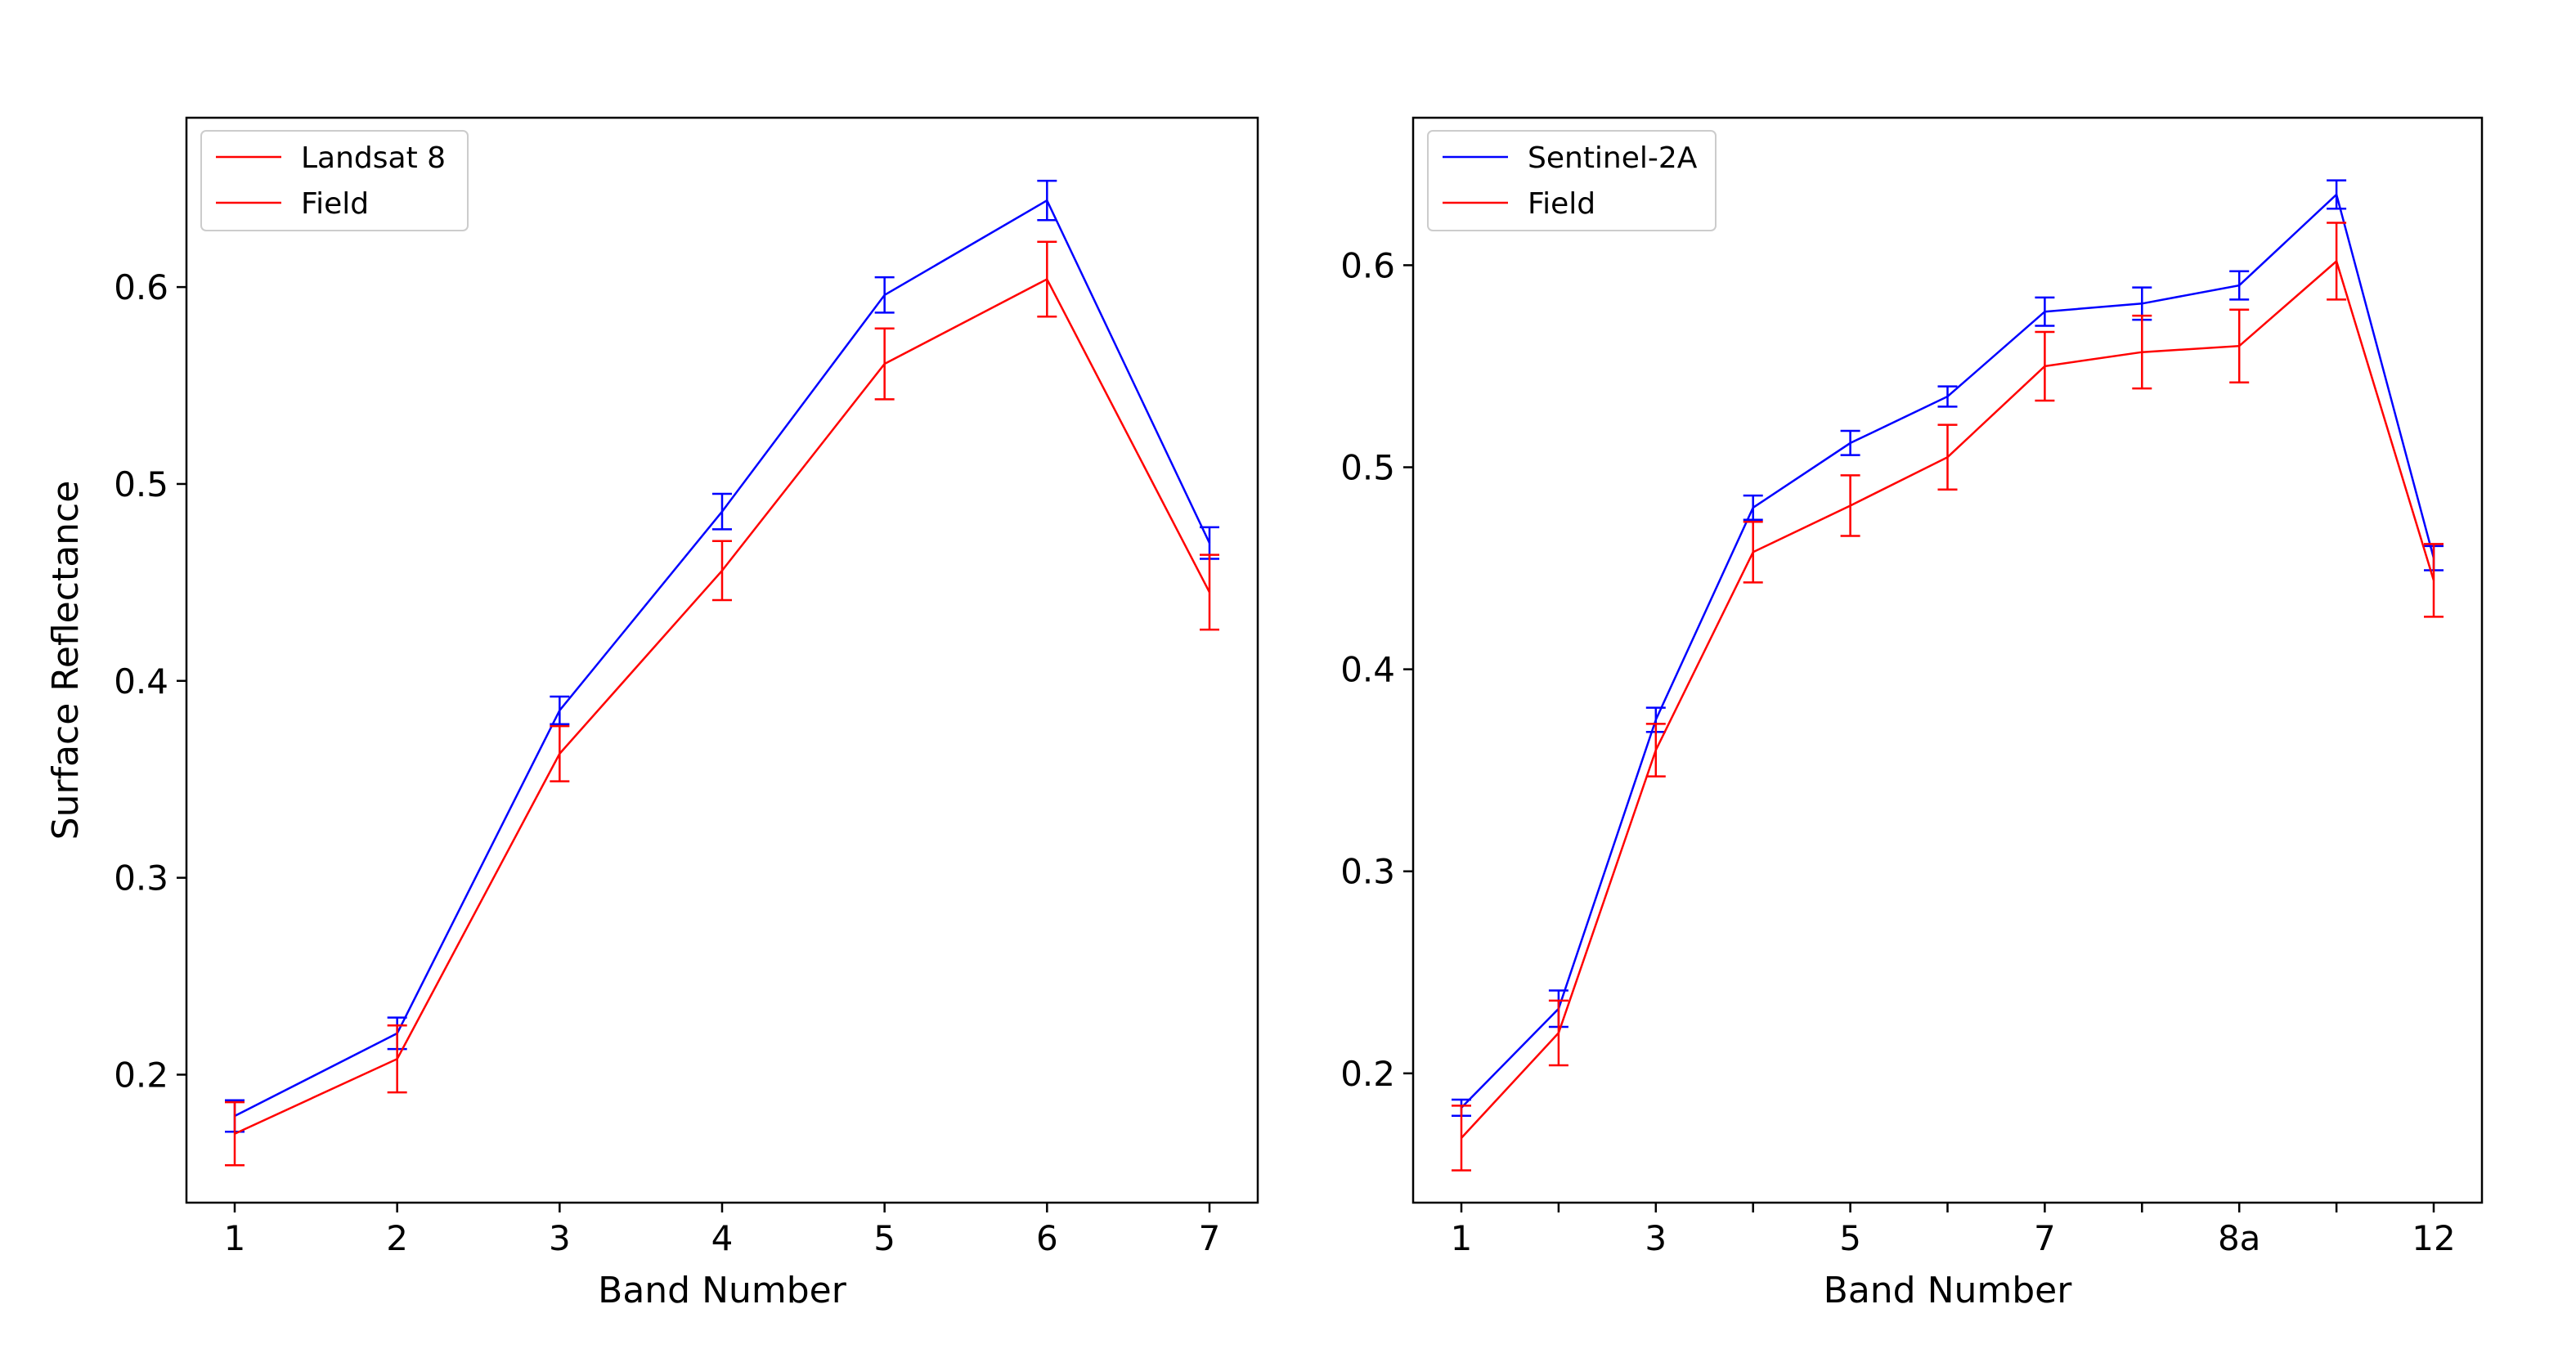 This screenshot has height=1349, width=2576. I want to click on left-chart-x-tick-label: 6, so click(1047, 1238).